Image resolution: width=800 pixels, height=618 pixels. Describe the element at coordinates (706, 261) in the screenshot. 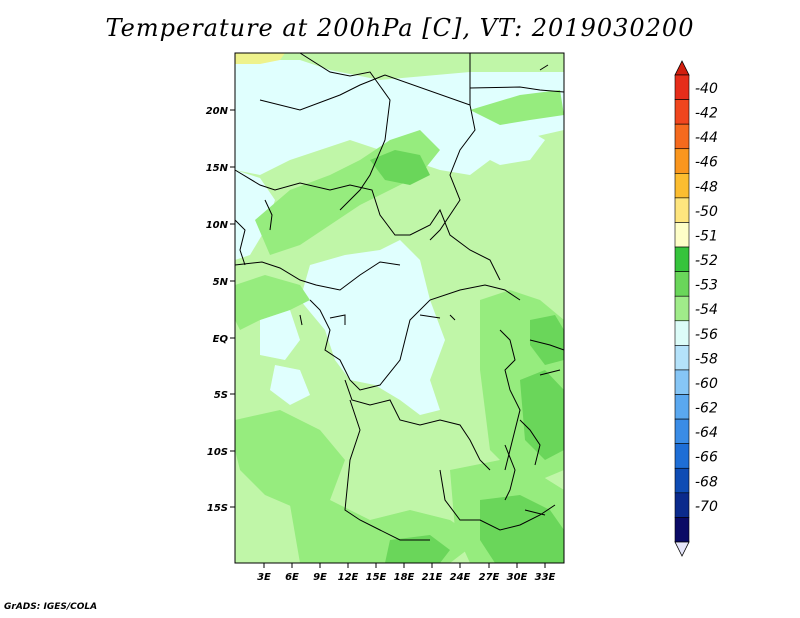

I see `colorbar-label: -52` at that location.